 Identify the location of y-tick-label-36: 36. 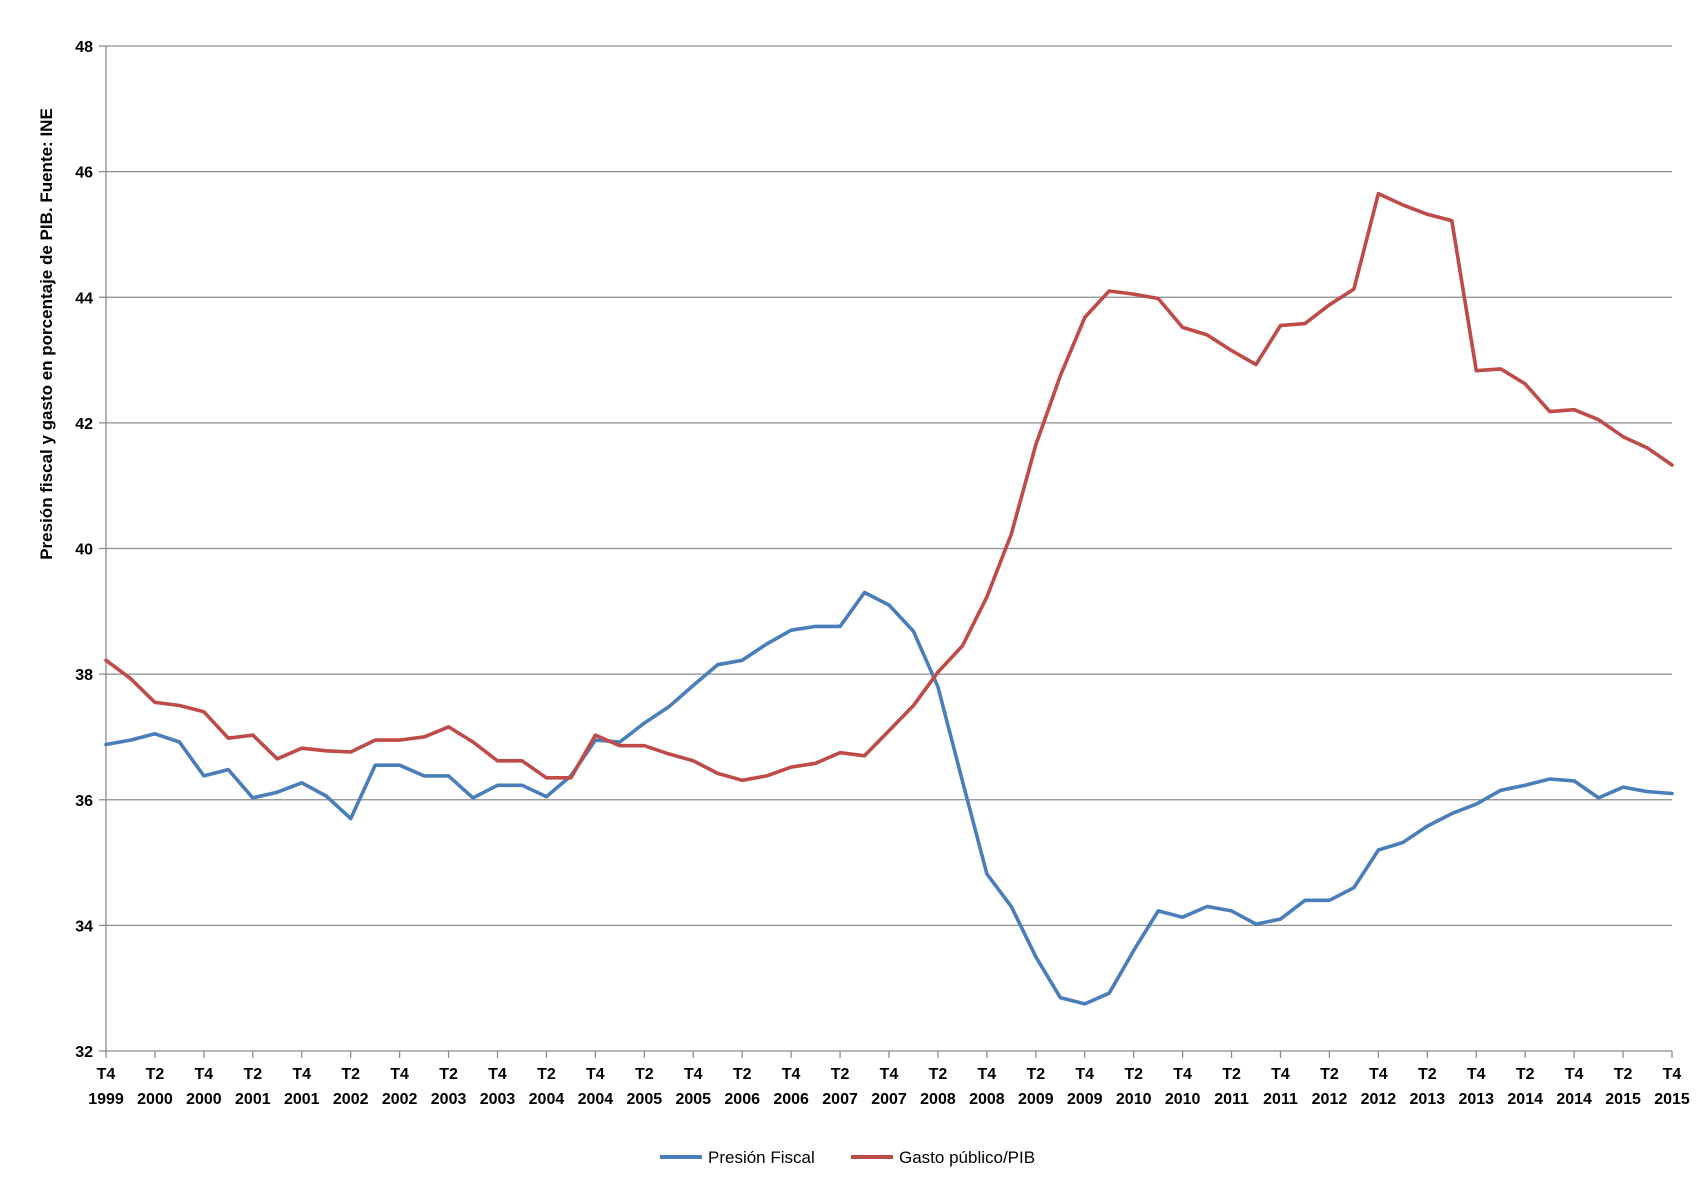
(84, 801).